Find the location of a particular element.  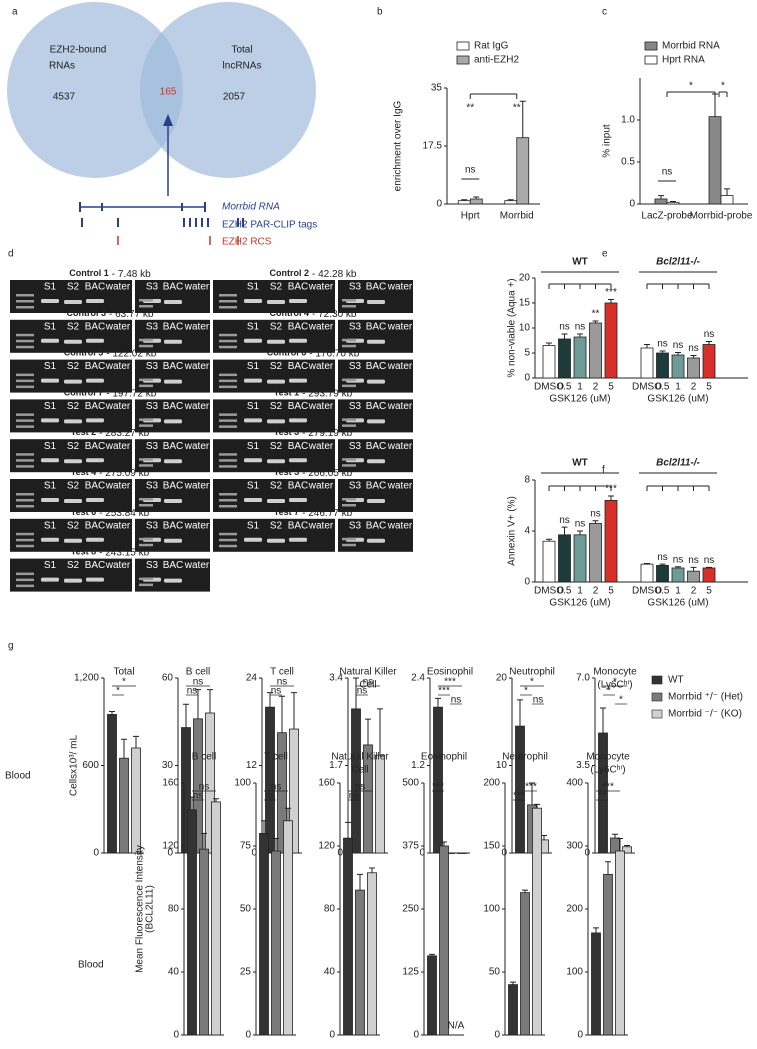

exons is located at coordinates (142, 207).